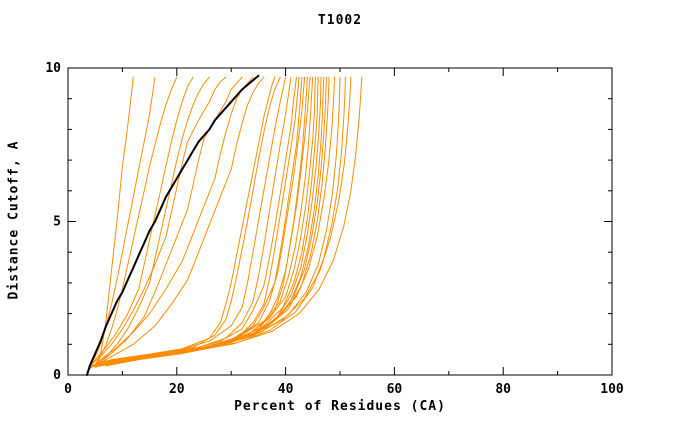  Describe the element at coordinates (395, 389) in the screenshot. I see `x-tick-label: 60` at that location.